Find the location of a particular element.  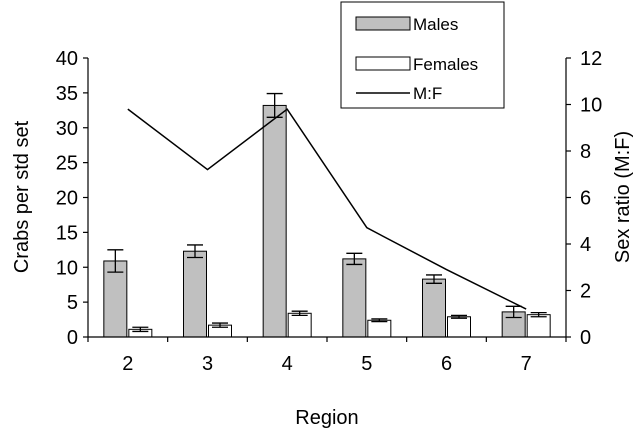

y2-tick-label: 0 is located at coordinates (585, 338).